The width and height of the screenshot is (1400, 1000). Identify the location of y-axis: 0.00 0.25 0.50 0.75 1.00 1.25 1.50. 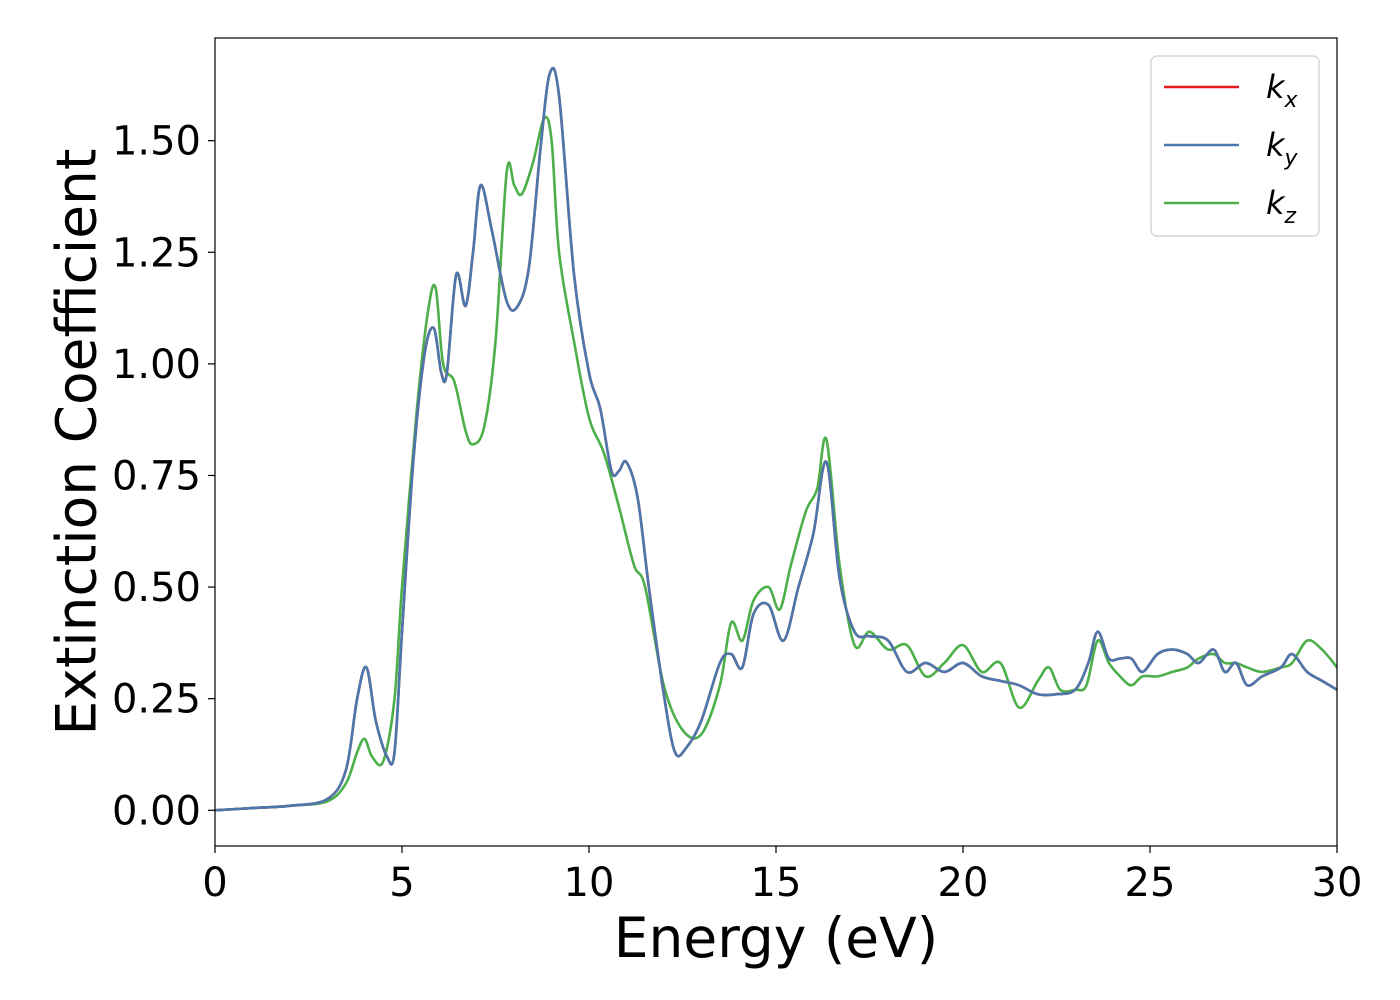
(163, 476).